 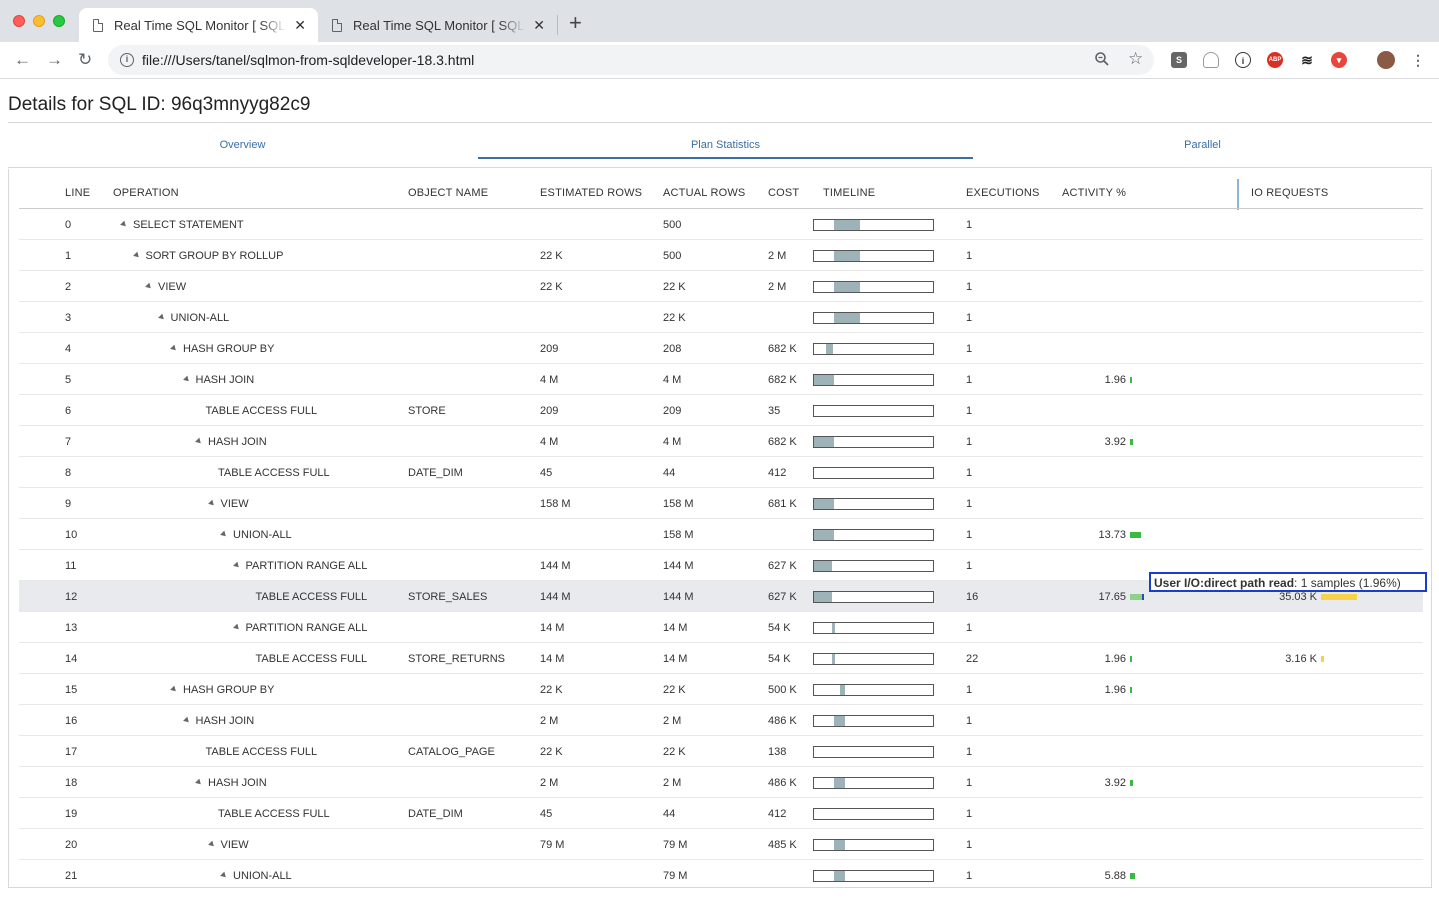 I want to click on col-header-activity: ACTIVITY %, so click(x=1094, y=193).